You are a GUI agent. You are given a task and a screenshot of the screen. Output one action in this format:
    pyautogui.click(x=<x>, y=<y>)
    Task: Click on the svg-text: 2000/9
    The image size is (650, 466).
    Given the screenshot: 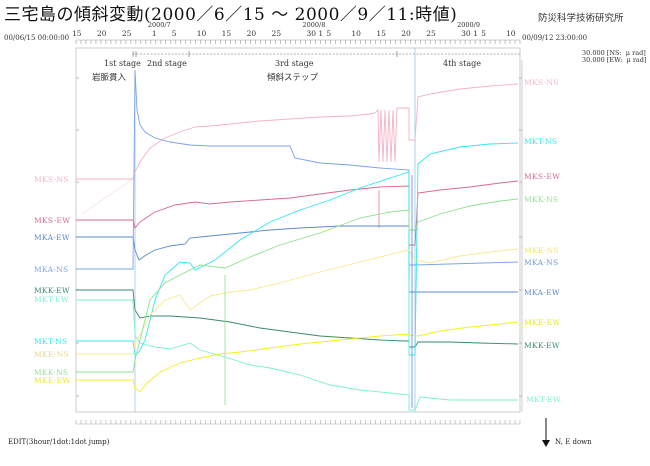 What is the action you would take?
    pyautogui.click(x=468, y=25)
    